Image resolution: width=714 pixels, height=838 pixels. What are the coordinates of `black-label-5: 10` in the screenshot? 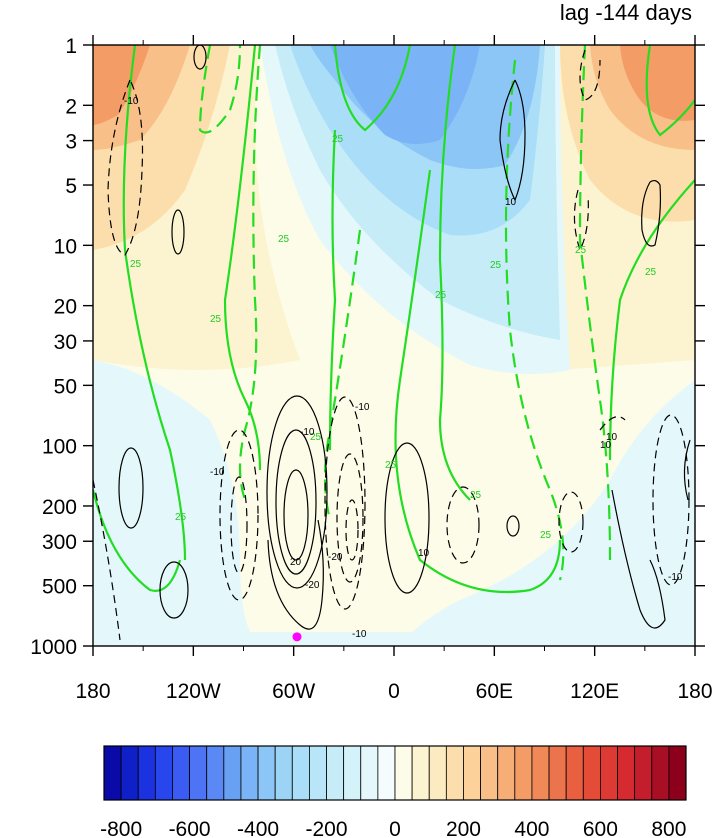 It's located at (612, 437).